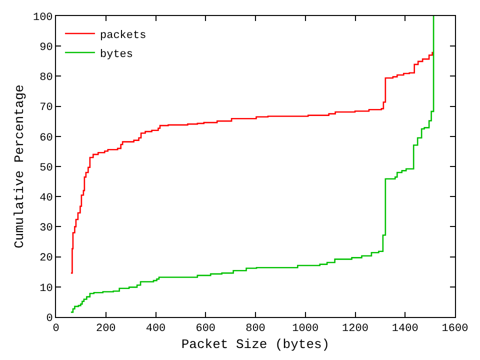  What do you see at coordinates (256, 329) in the screenshot?
I see `x-tick-label: 800` at bounding box center [256, 329].